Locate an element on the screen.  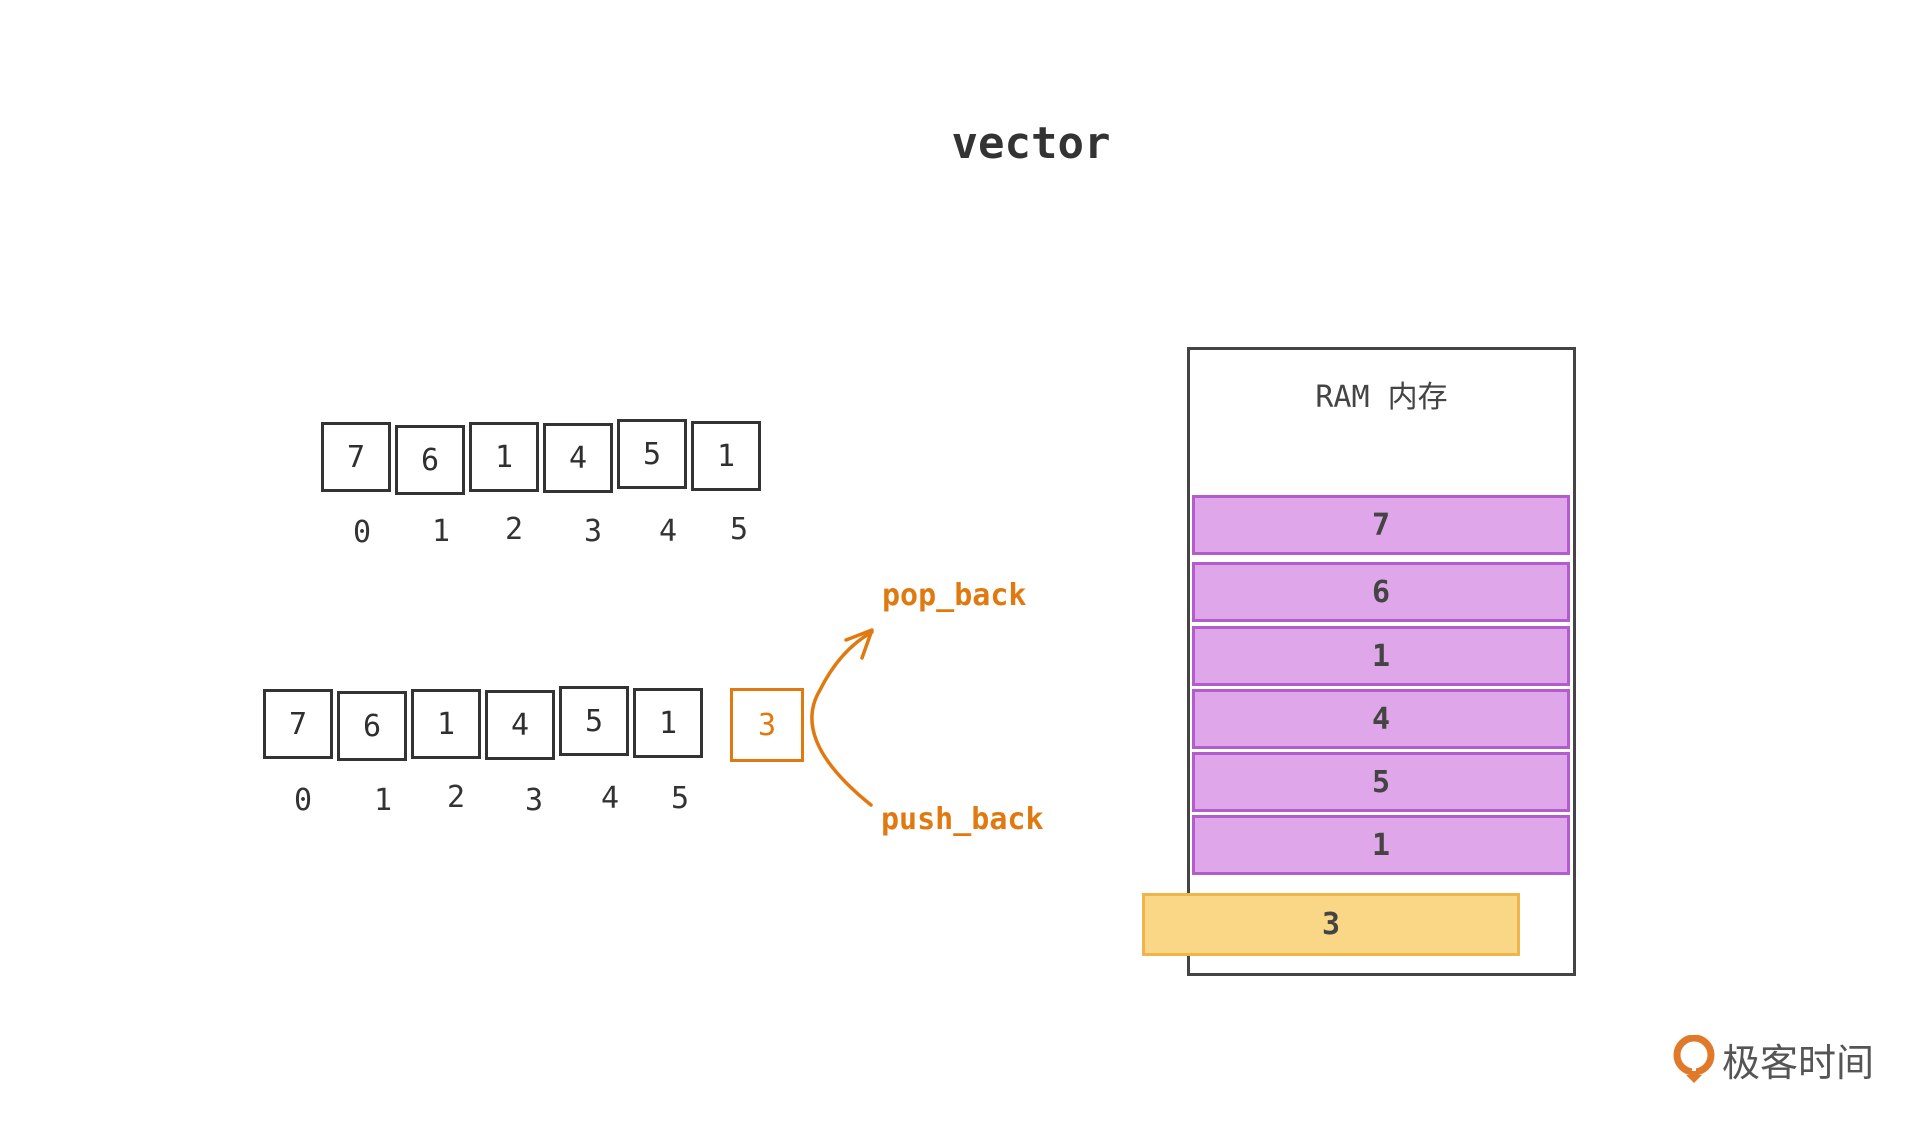
ram-box is located at coordinates (1381, 661).